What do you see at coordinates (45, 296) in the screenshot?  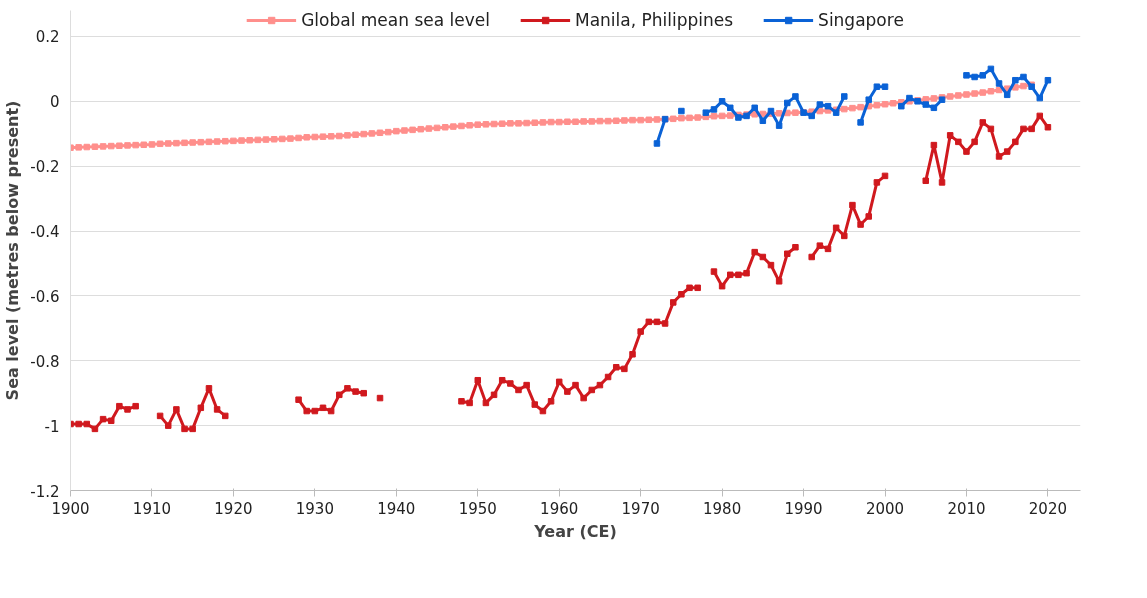 I see `y-tick-label: -0.6` at bounding box center [45, 296].